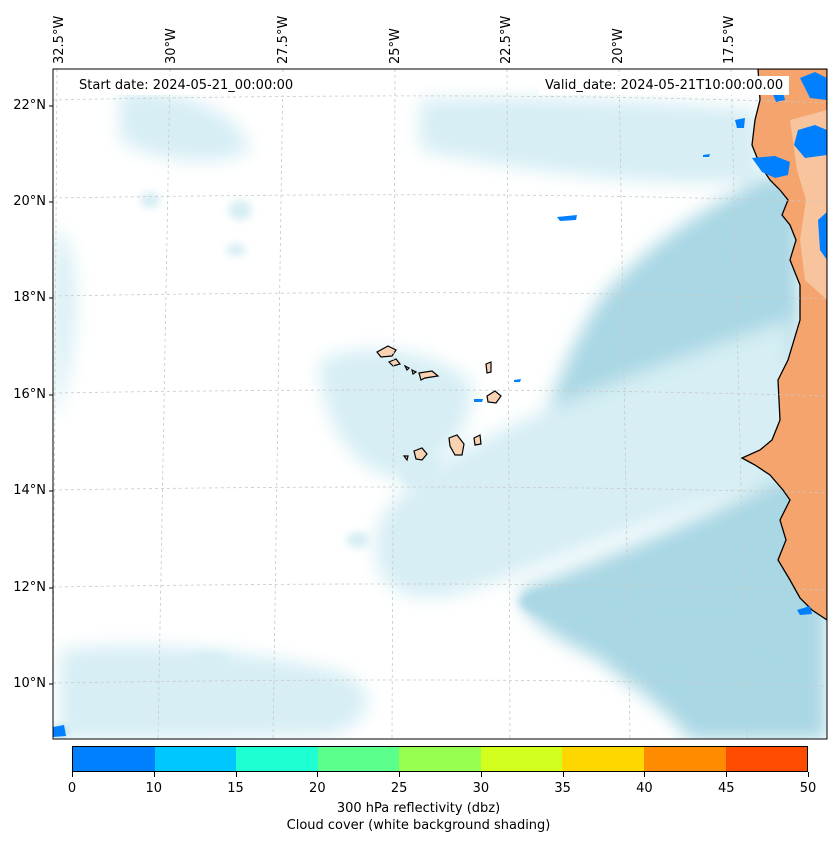 The image size is (837, 843). Describe the element at coordinates (644, 788) in the screenshot. I see `colorbar-tick-label: 40` at that location.